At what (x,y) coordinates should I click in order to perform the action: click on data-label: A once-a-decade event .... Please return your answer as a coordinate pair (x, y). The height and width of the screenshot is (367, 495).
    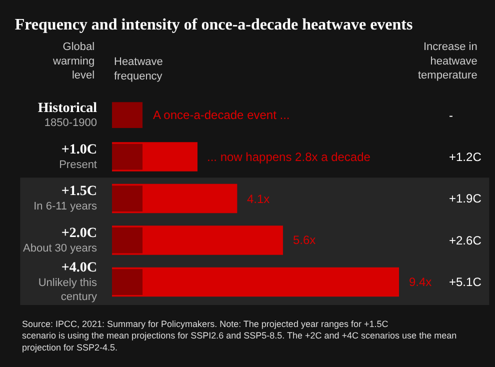
    Looking at the image, I should click on (221, 115).